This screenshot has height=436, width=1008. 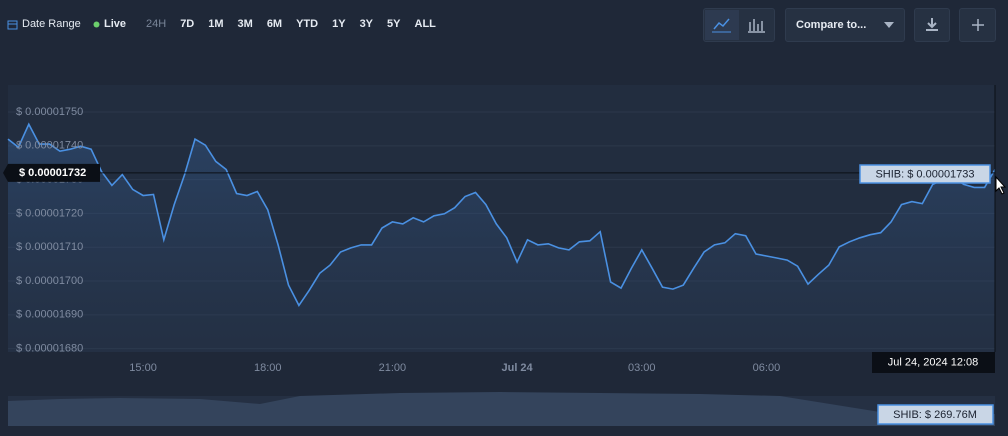 What do you see at coordinates (339, 24) in the screenshot?
I see `range-button: 1Y` at bounding box center [339, 24].